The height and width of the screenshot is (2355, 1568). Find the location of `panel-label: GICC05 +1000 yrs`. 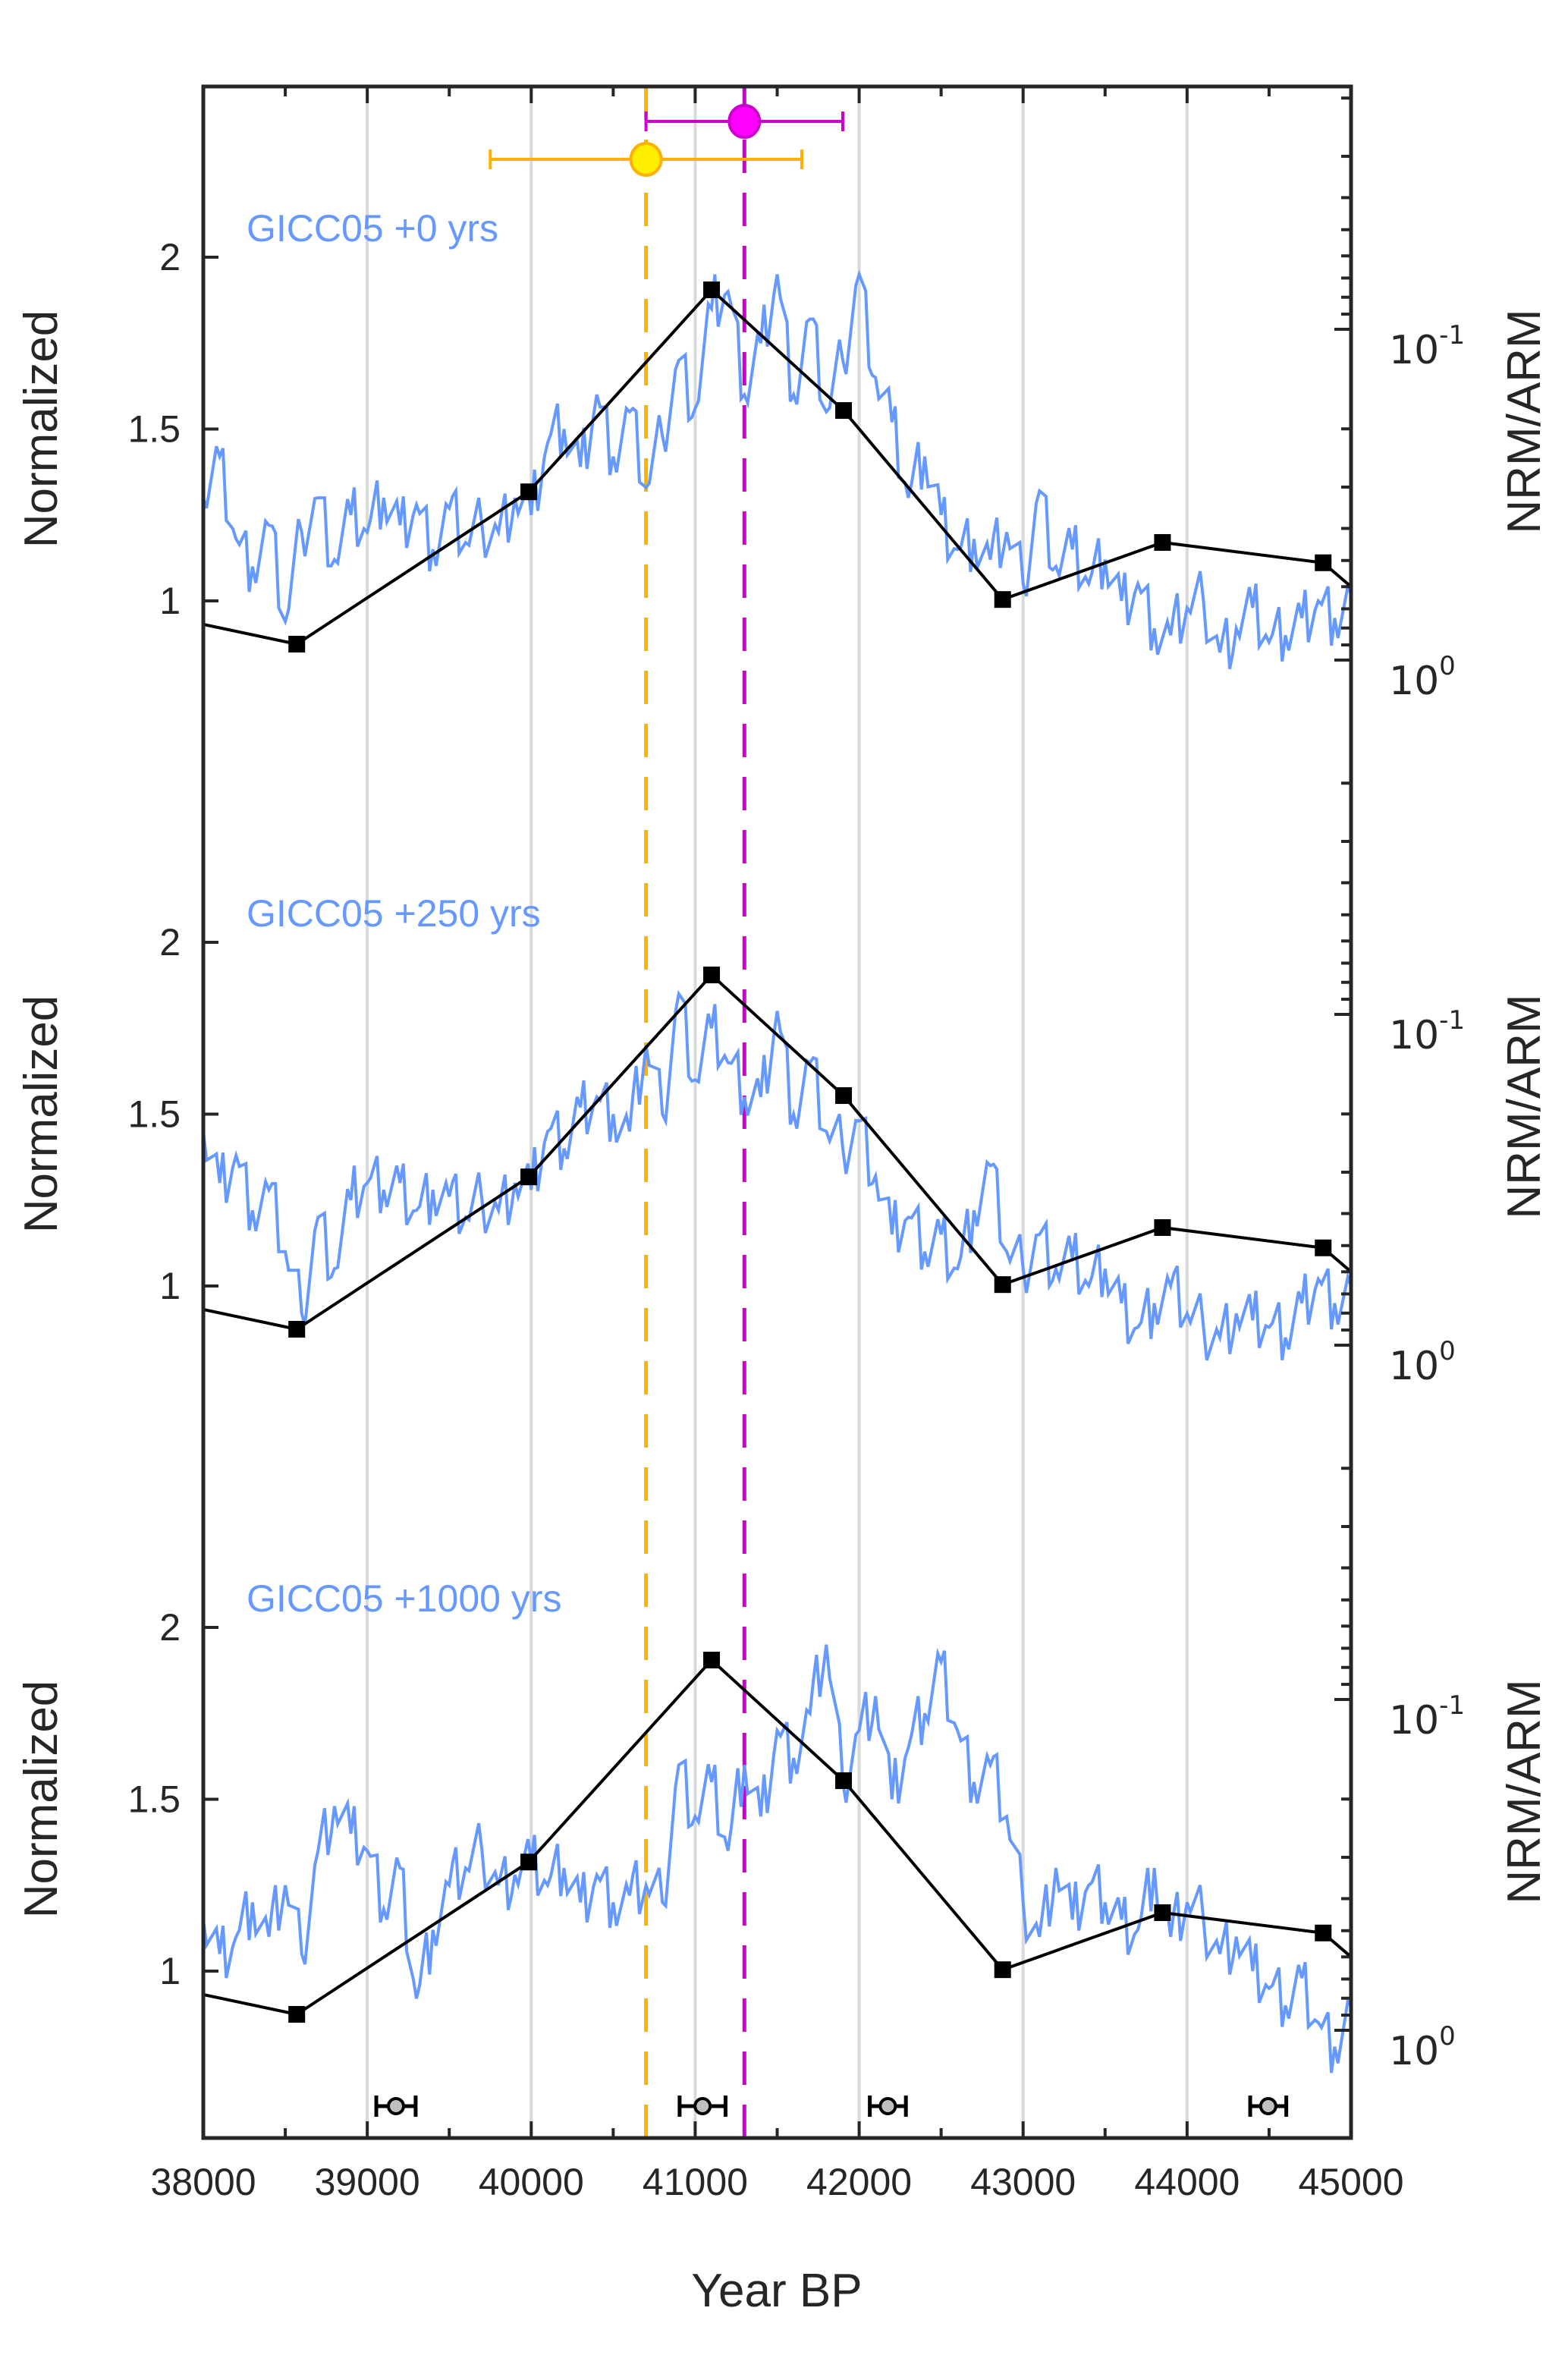

panel-label: GICC05 +1000 yrs is located at coordinates (404, 1598).